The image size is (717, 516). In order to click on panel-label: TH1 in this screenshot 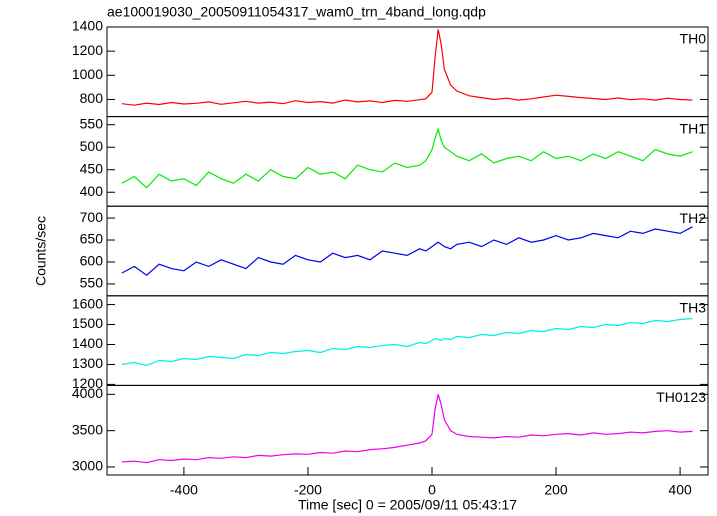, I will do `click(693, 128)`.